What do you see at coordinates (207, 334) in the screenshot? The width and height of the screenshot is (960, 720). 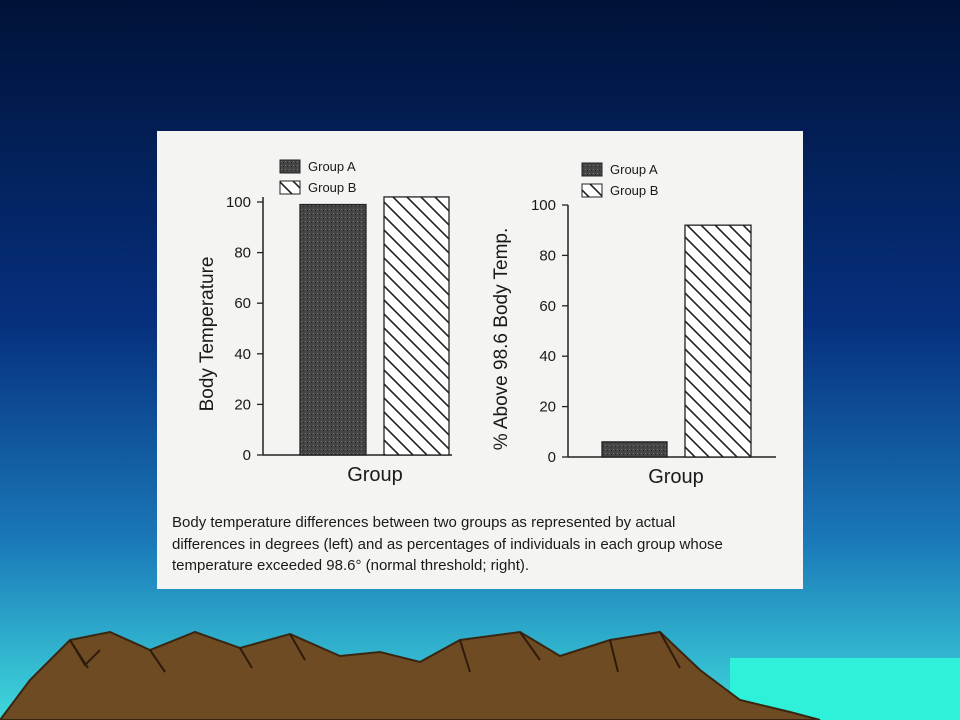 I see `y-axis-label: Body Temperature` at bounding box center [207, 334].